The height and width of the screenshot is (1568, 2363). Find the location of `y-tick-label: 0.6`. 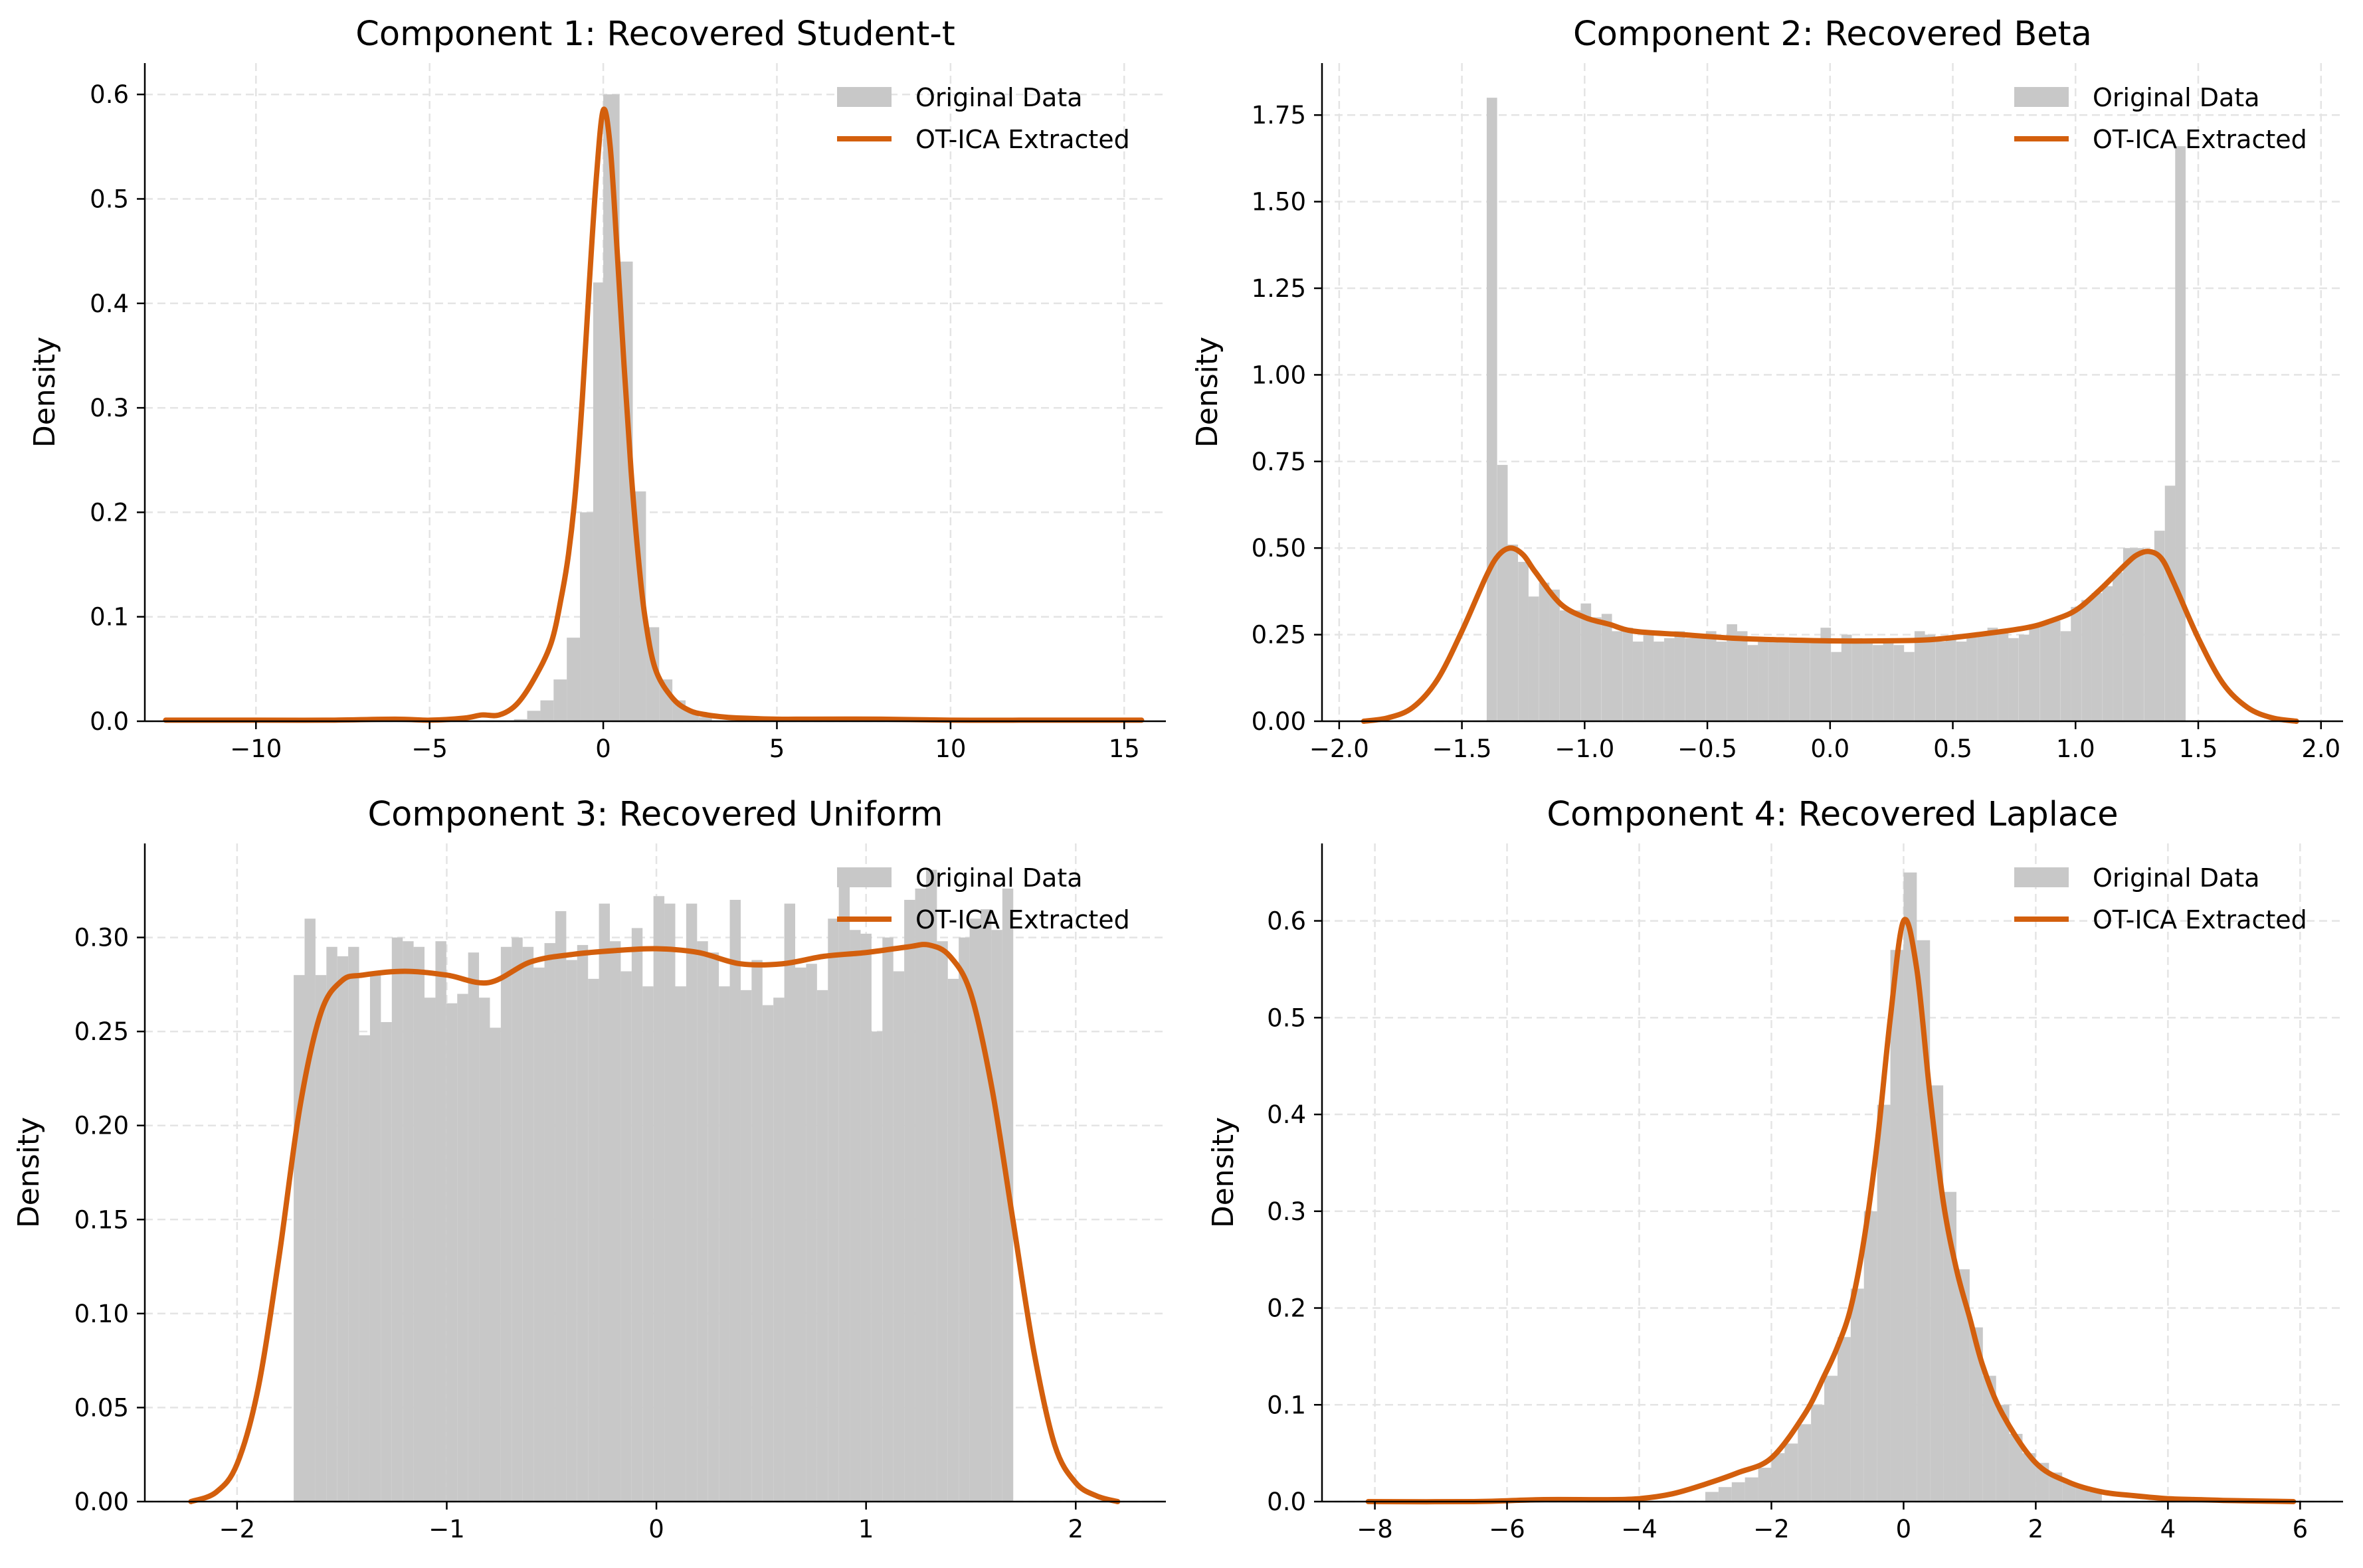

y-tick-label: 0.6 is located at coordinates (1286, 921).